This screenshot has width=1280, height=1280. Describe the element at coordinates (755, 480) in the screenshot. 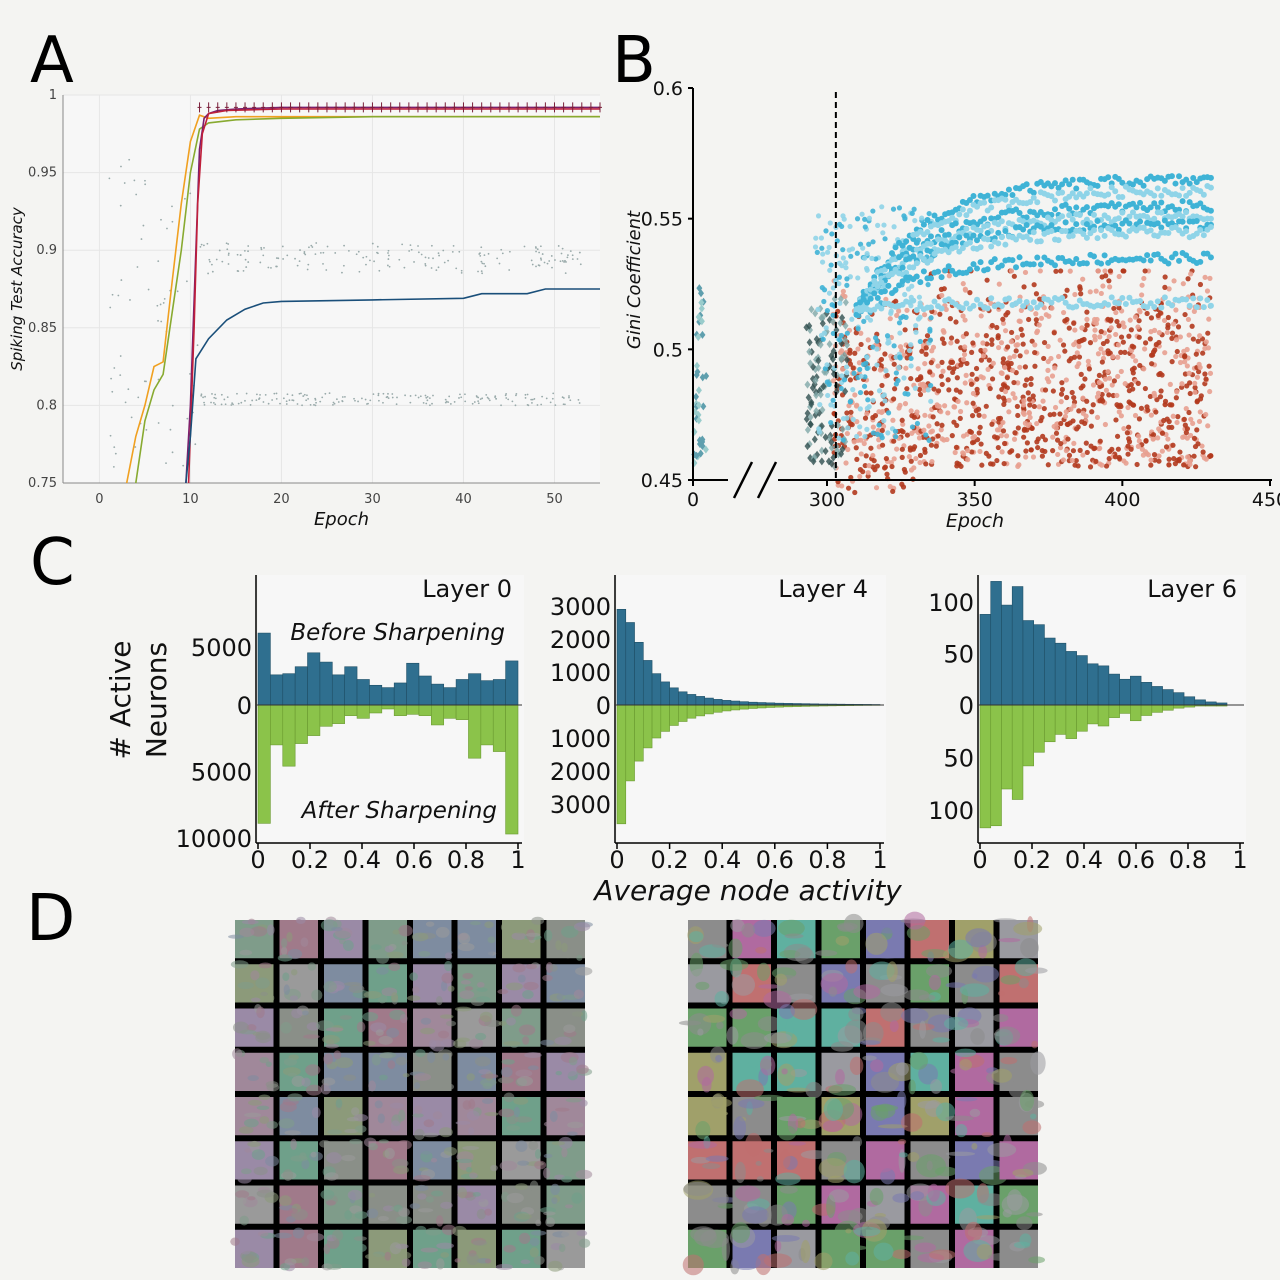

I see `b-axis-break` at that location.